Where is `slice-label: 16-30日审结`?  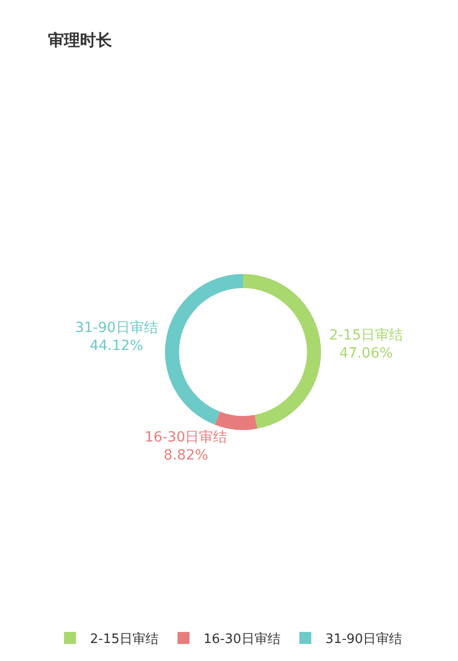
slice-label: 16-30日审结 is located at coordinates (186, 438).